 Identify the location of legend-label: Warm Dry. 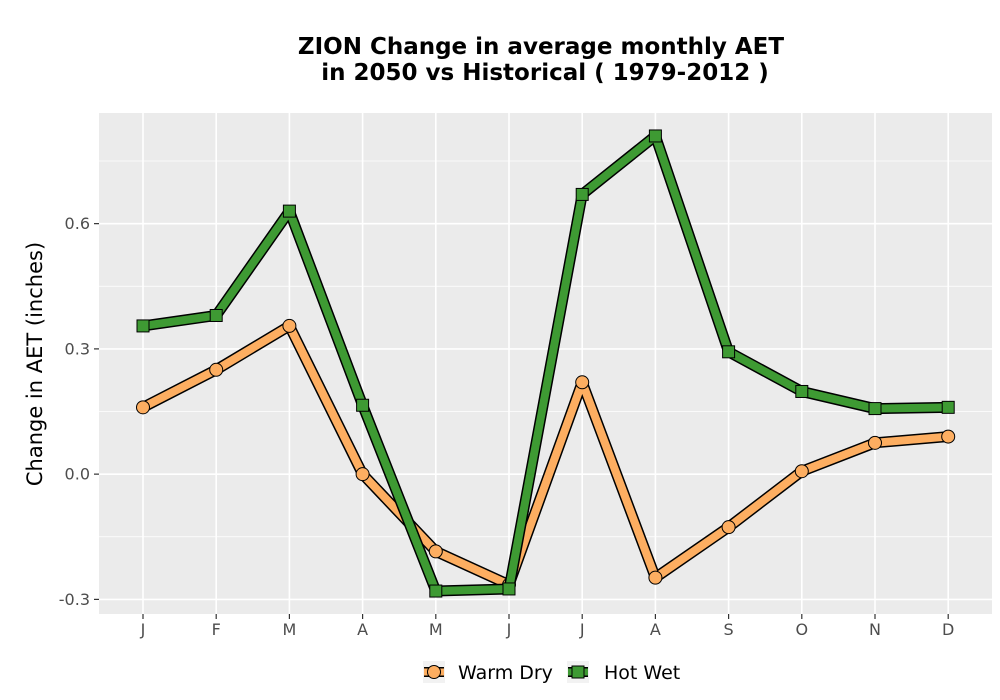
(505, 673).